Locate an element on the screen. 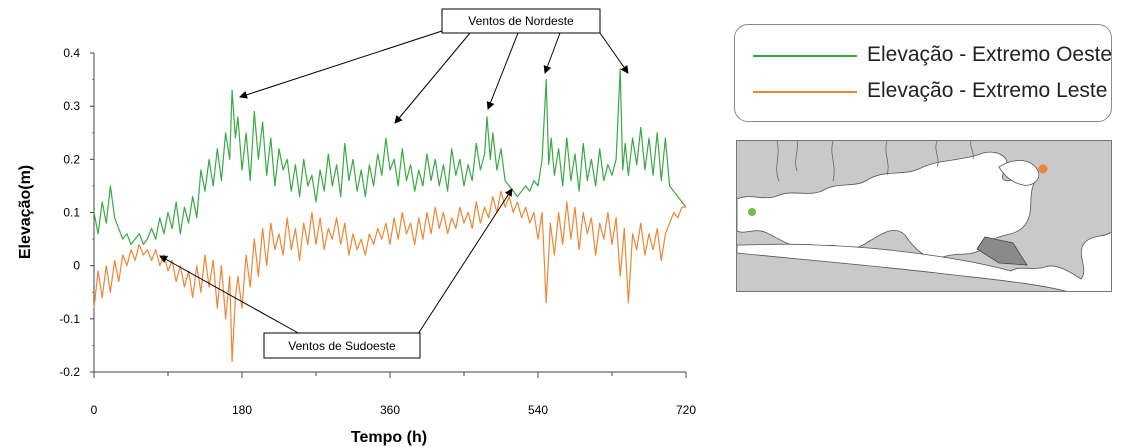  y-tick-label: 0.2 is located at coordinates (71, 159).